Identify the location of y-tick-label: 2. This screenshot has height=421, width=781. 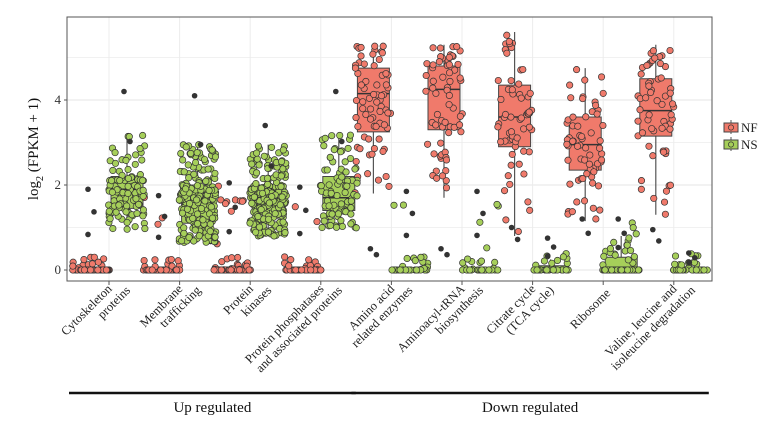
(58, 184).